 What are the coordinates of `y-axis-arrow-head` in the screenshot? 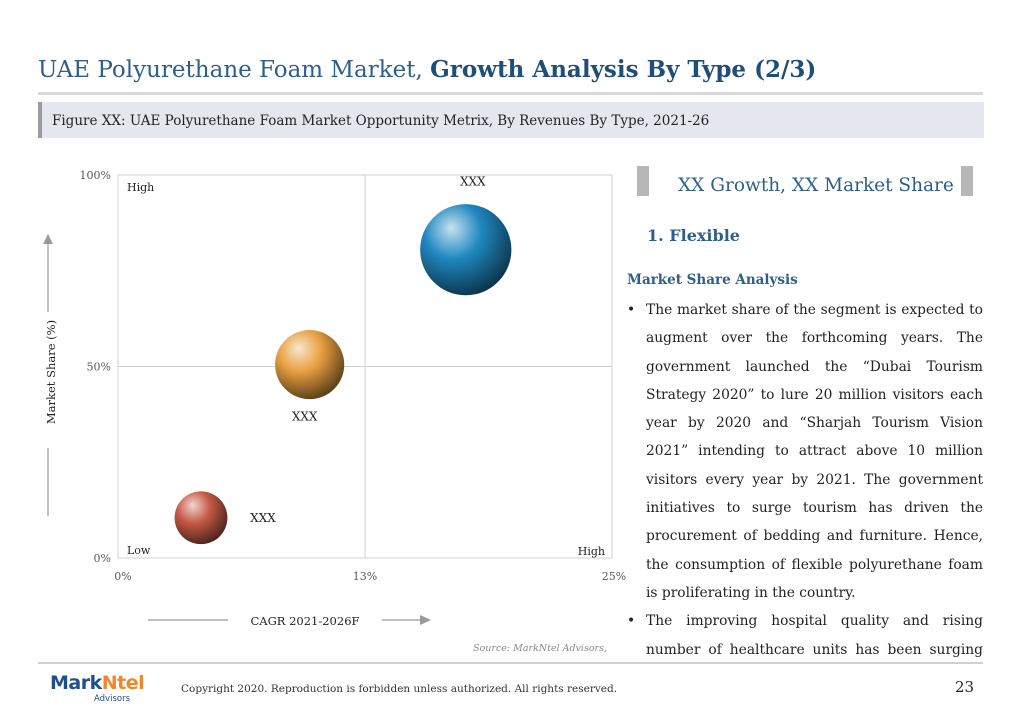 It's located at (48, 239).